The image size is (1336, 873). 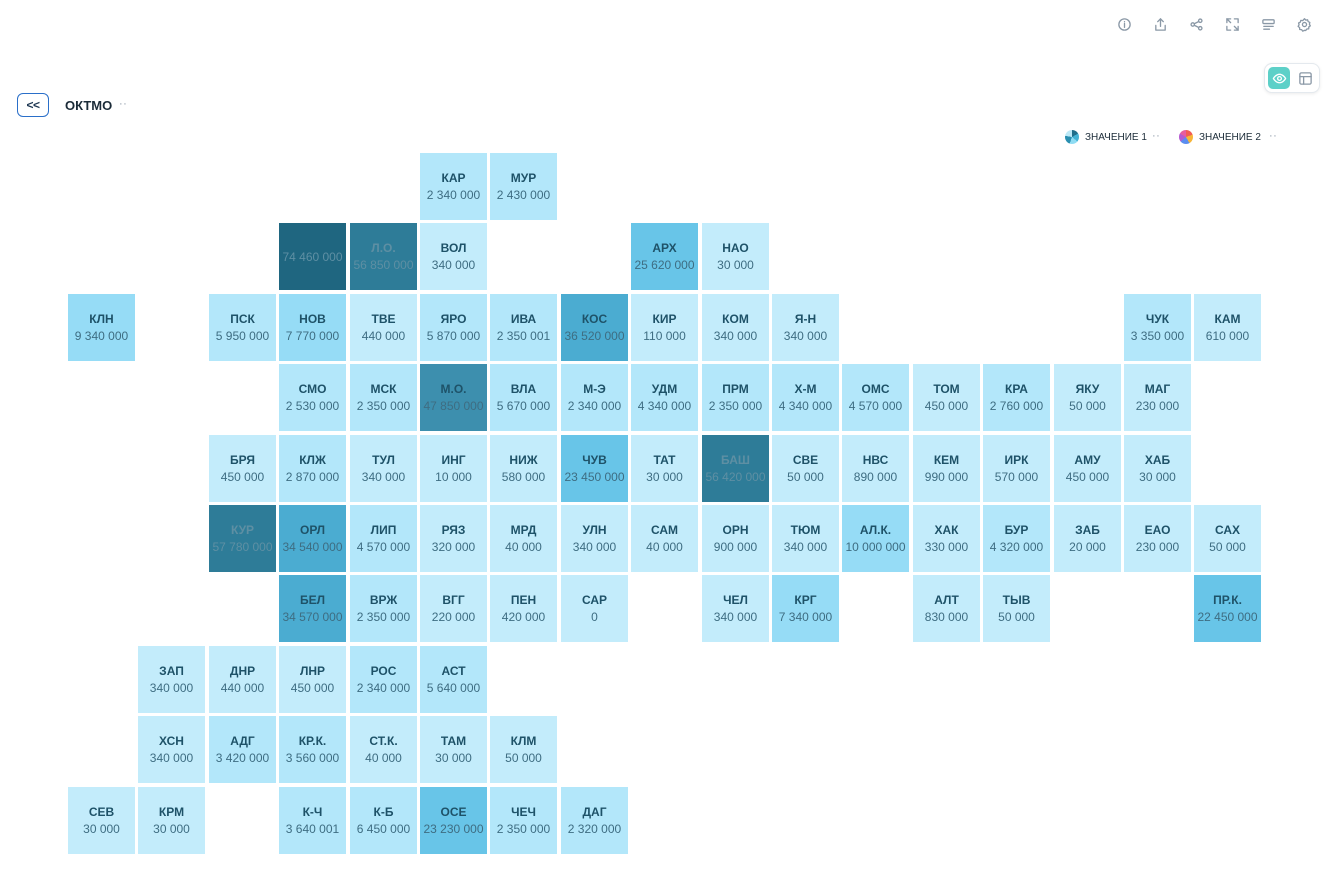 What do you see at coordinates (805, 327) in the screenshot?
I see `region-tile: Я-Н 340 000` at bounding box center [805, 327].